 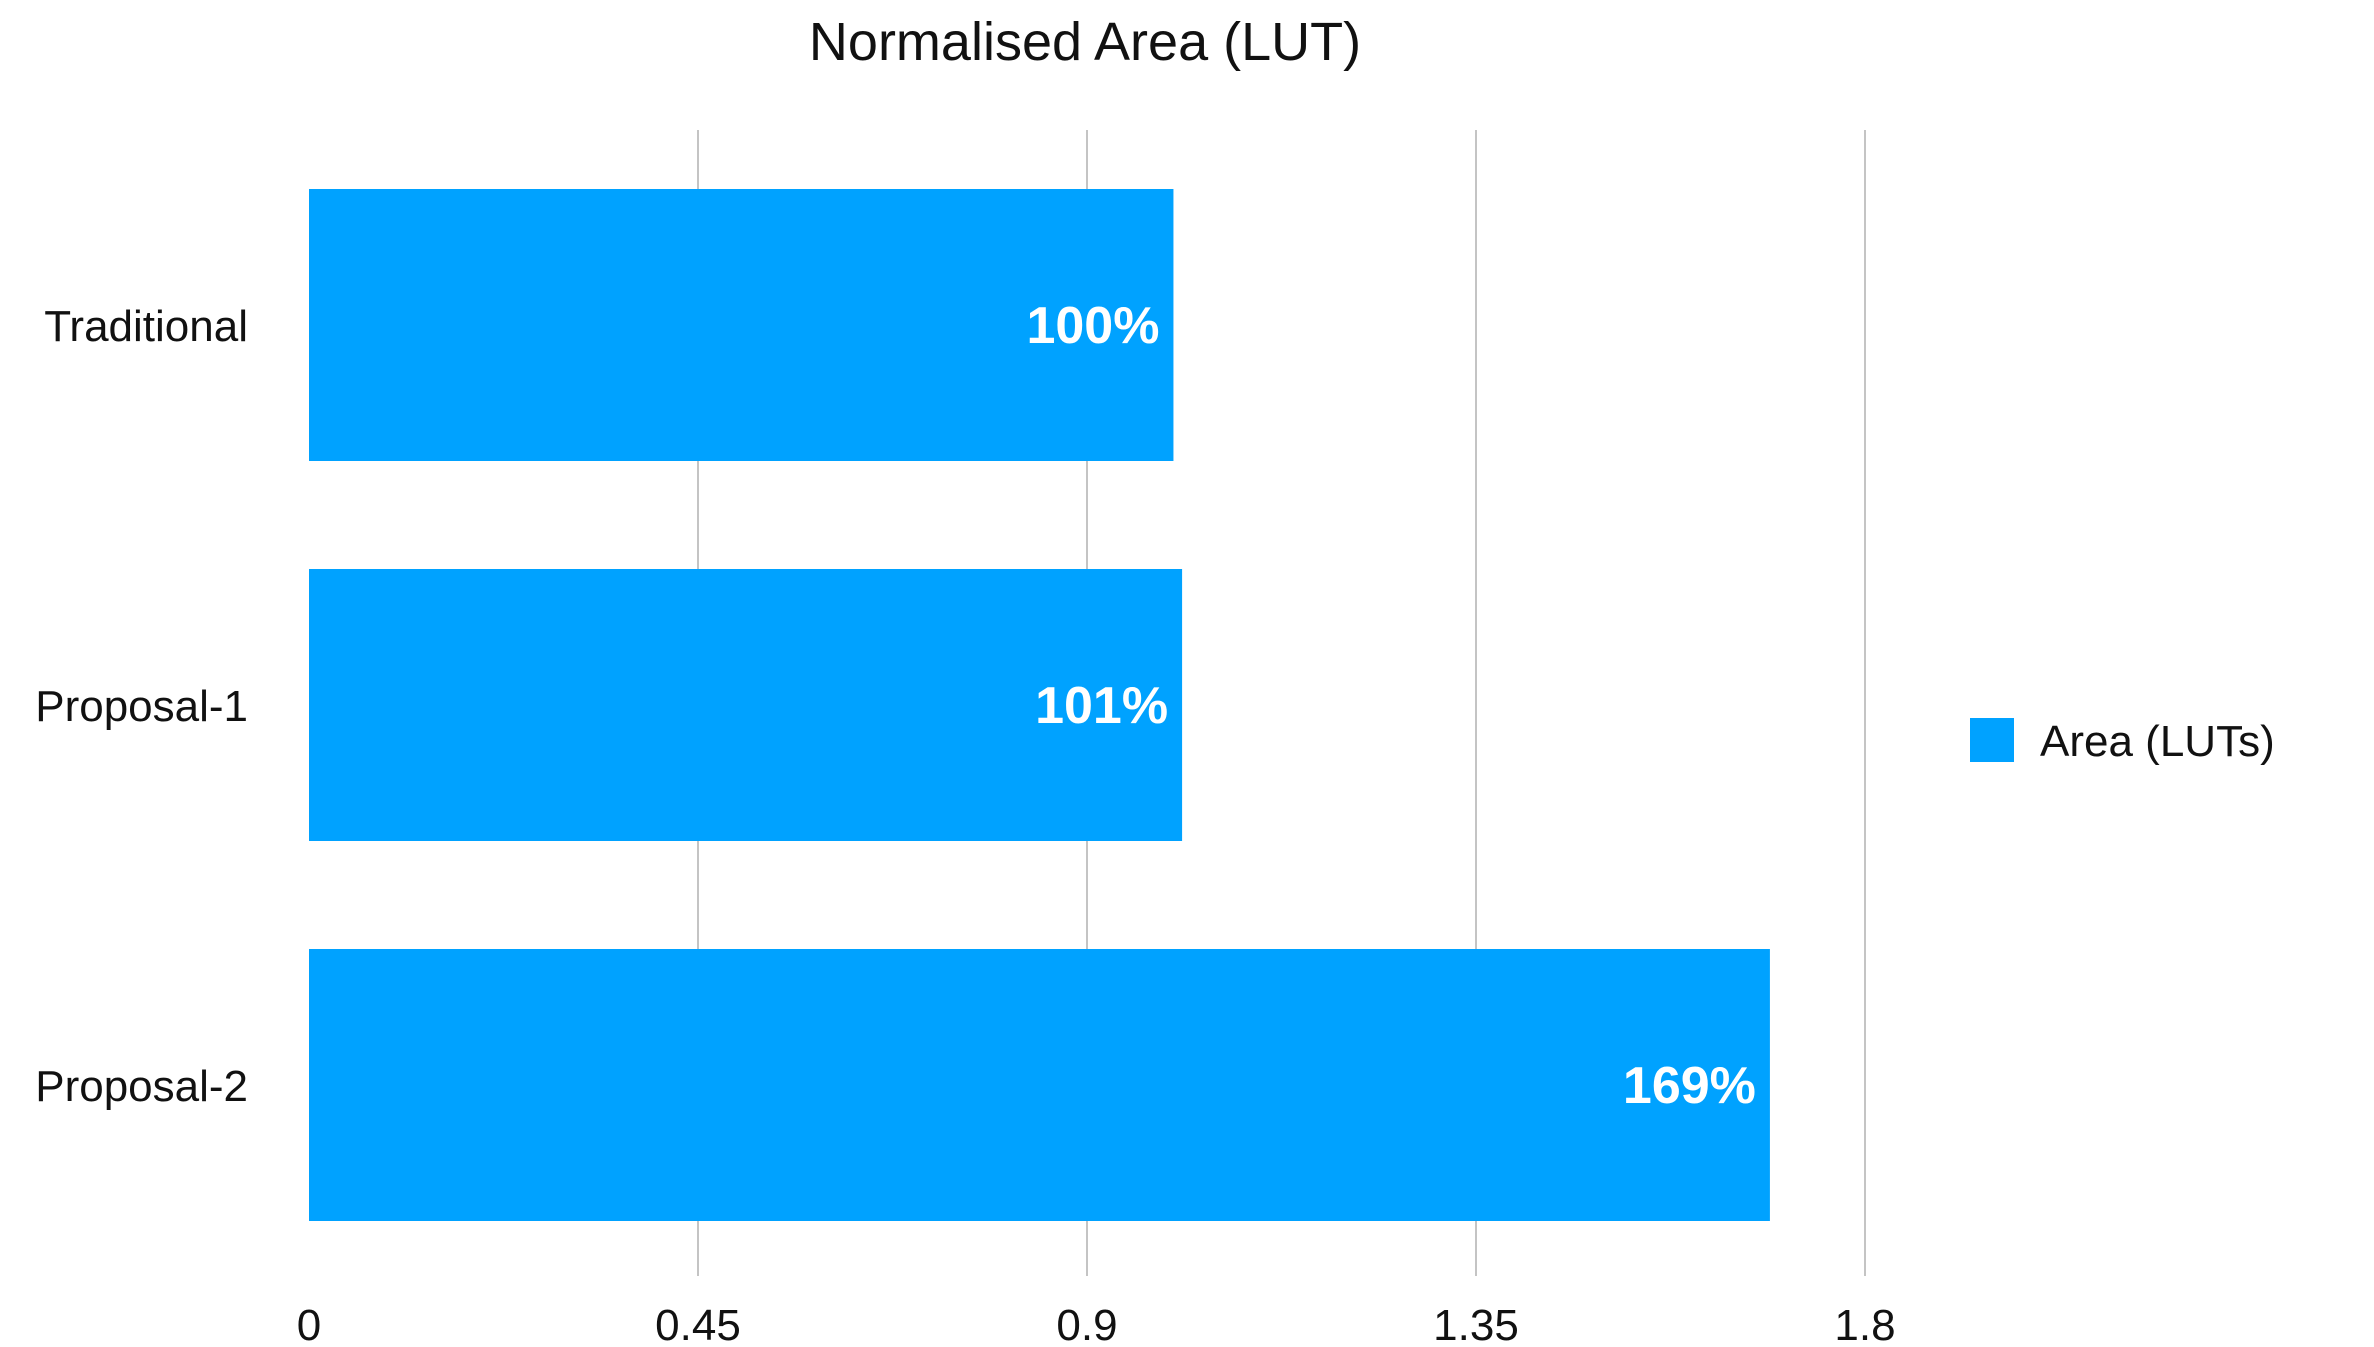 I want to click on category-label: Proposal-1, so click(x=141, y=706).